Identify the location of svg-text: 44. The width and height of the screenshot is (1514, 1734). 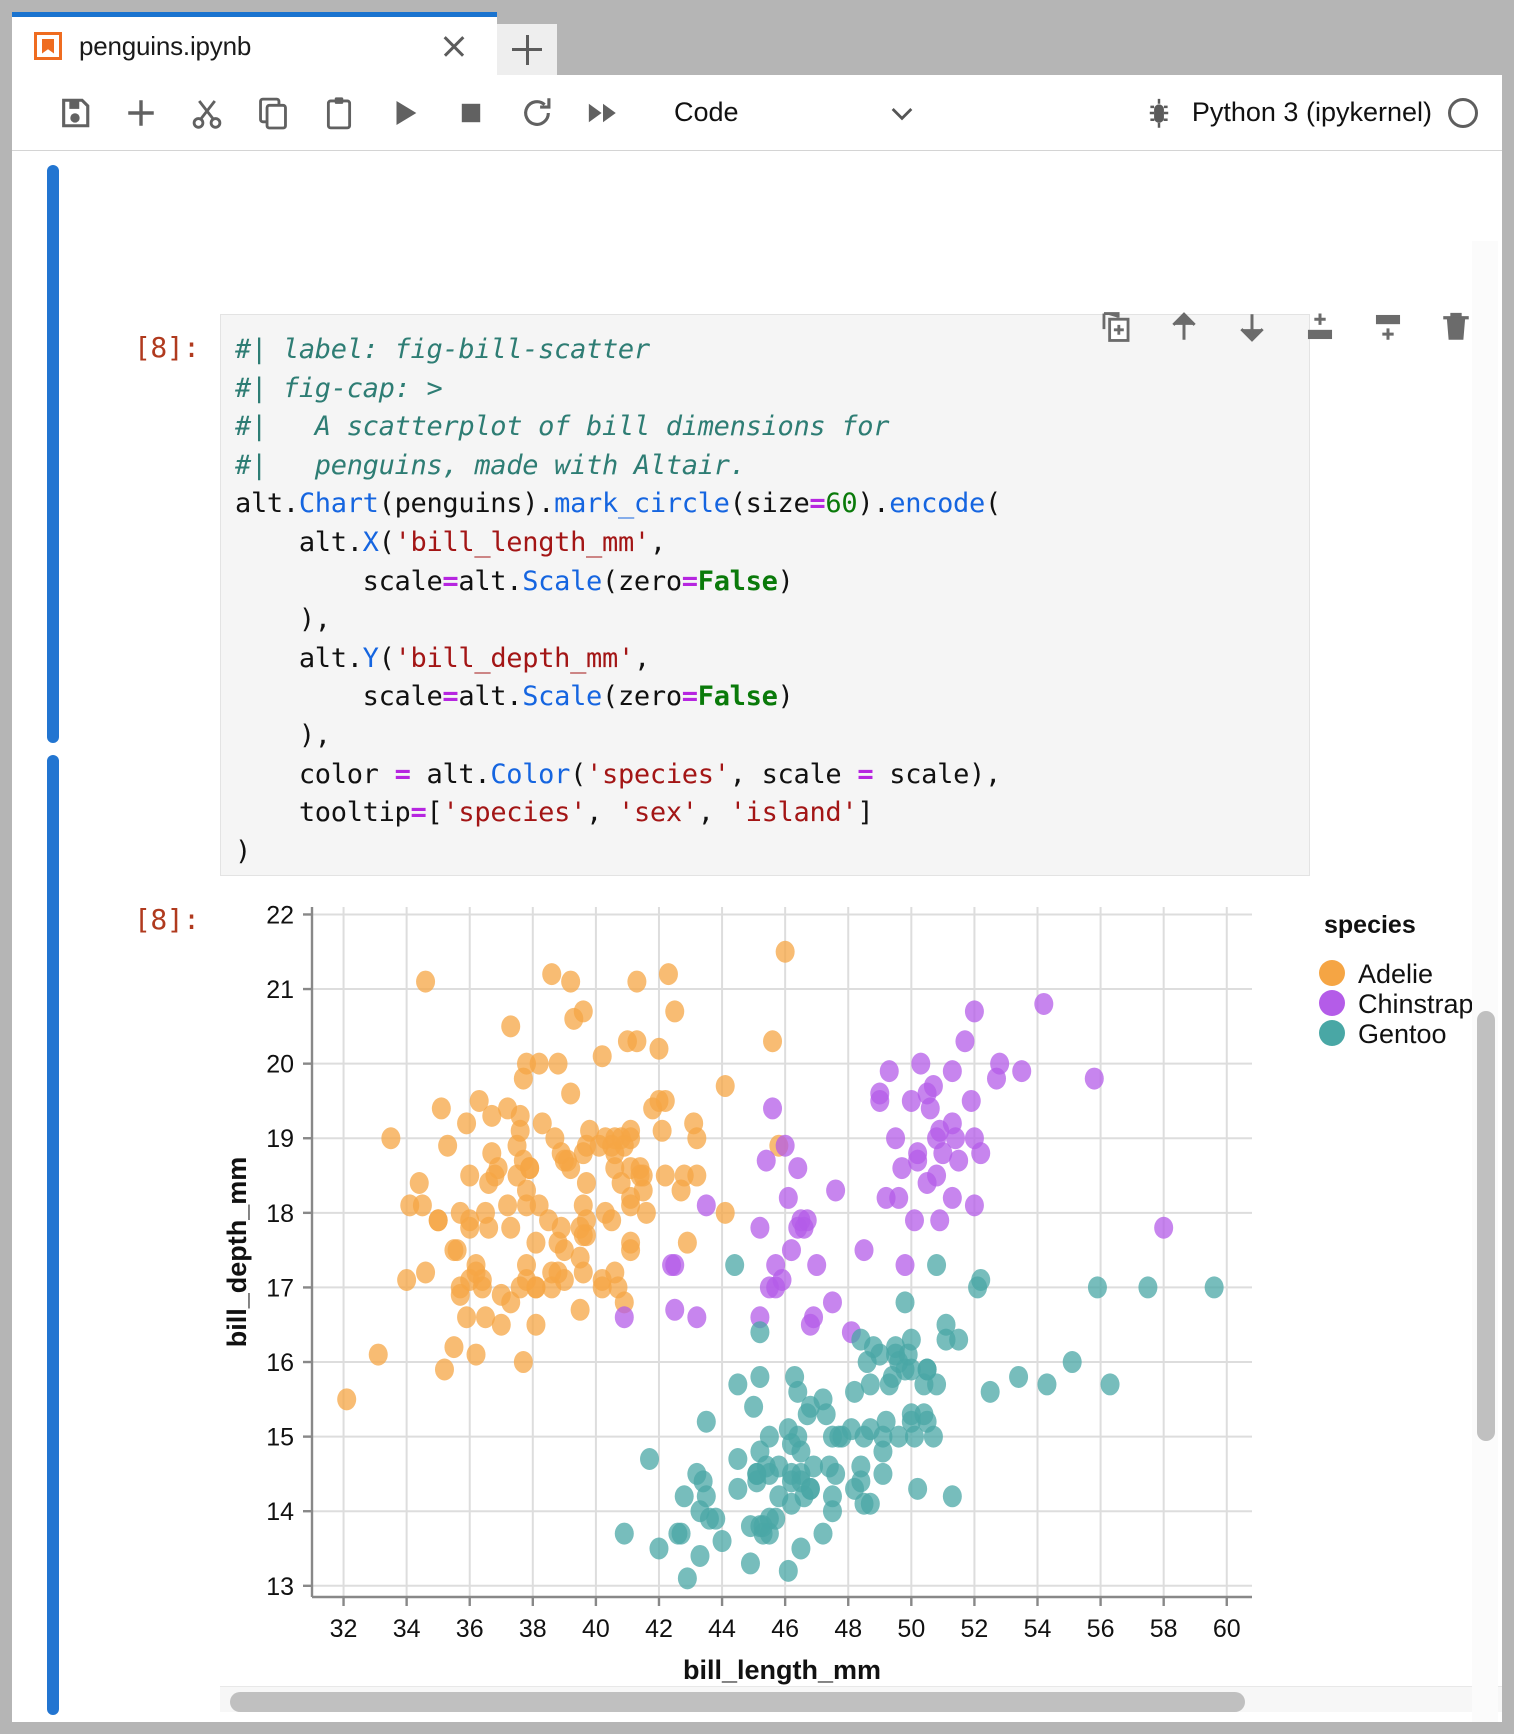
(722, 1629).